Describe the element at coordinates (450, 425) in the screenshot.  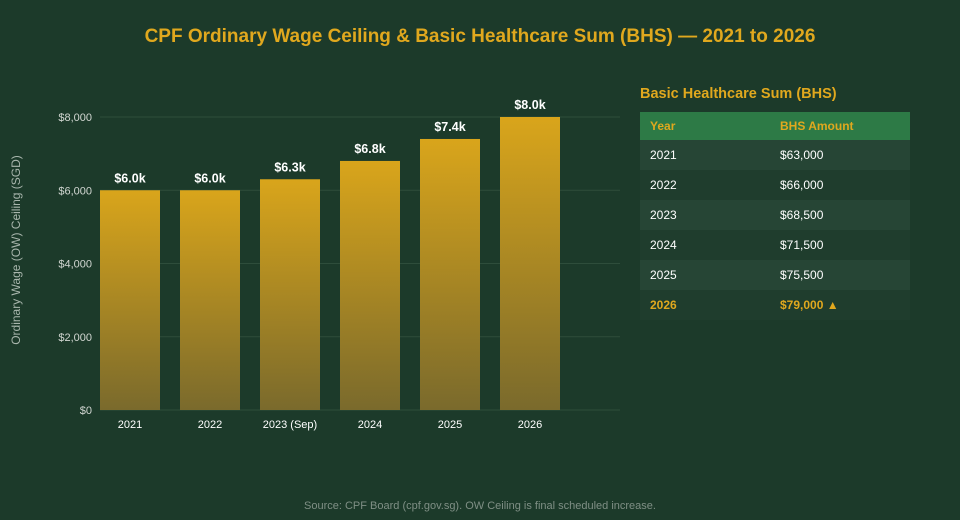
I see `x-tick-label: 2025` at that location.